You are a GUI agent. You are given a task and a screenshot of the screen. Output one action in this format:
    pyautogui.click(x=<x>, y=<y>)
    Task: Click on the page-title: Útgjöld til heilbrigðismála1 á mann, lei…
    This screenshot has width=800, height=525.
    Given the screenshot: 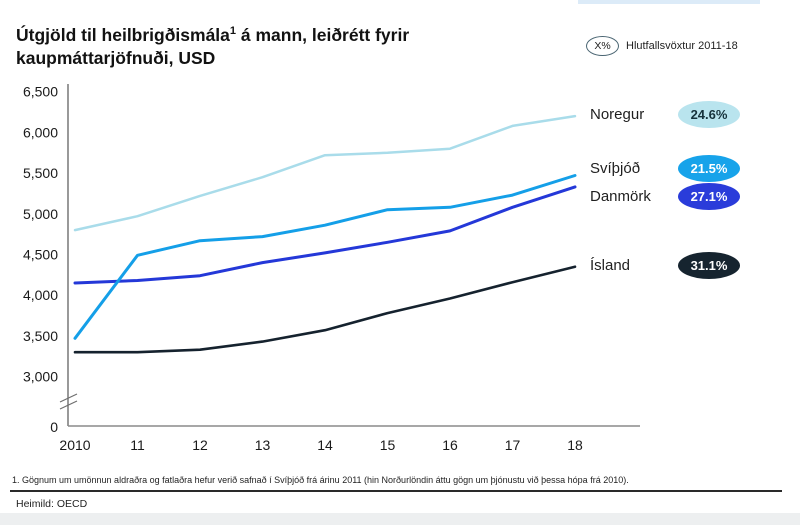 What is the action you would take?
    pyautogui.click(x=251, y=47)
    